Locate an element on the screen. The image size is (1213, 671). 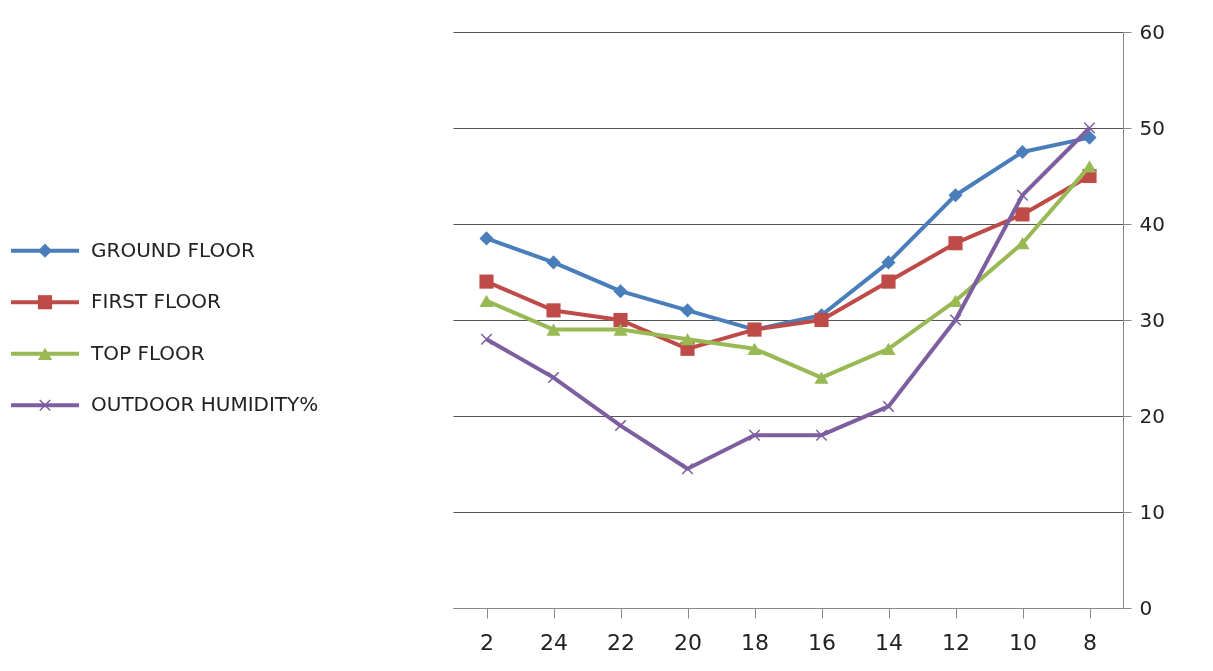
x-tick-label: 20 is located at coordinates (688, 642).